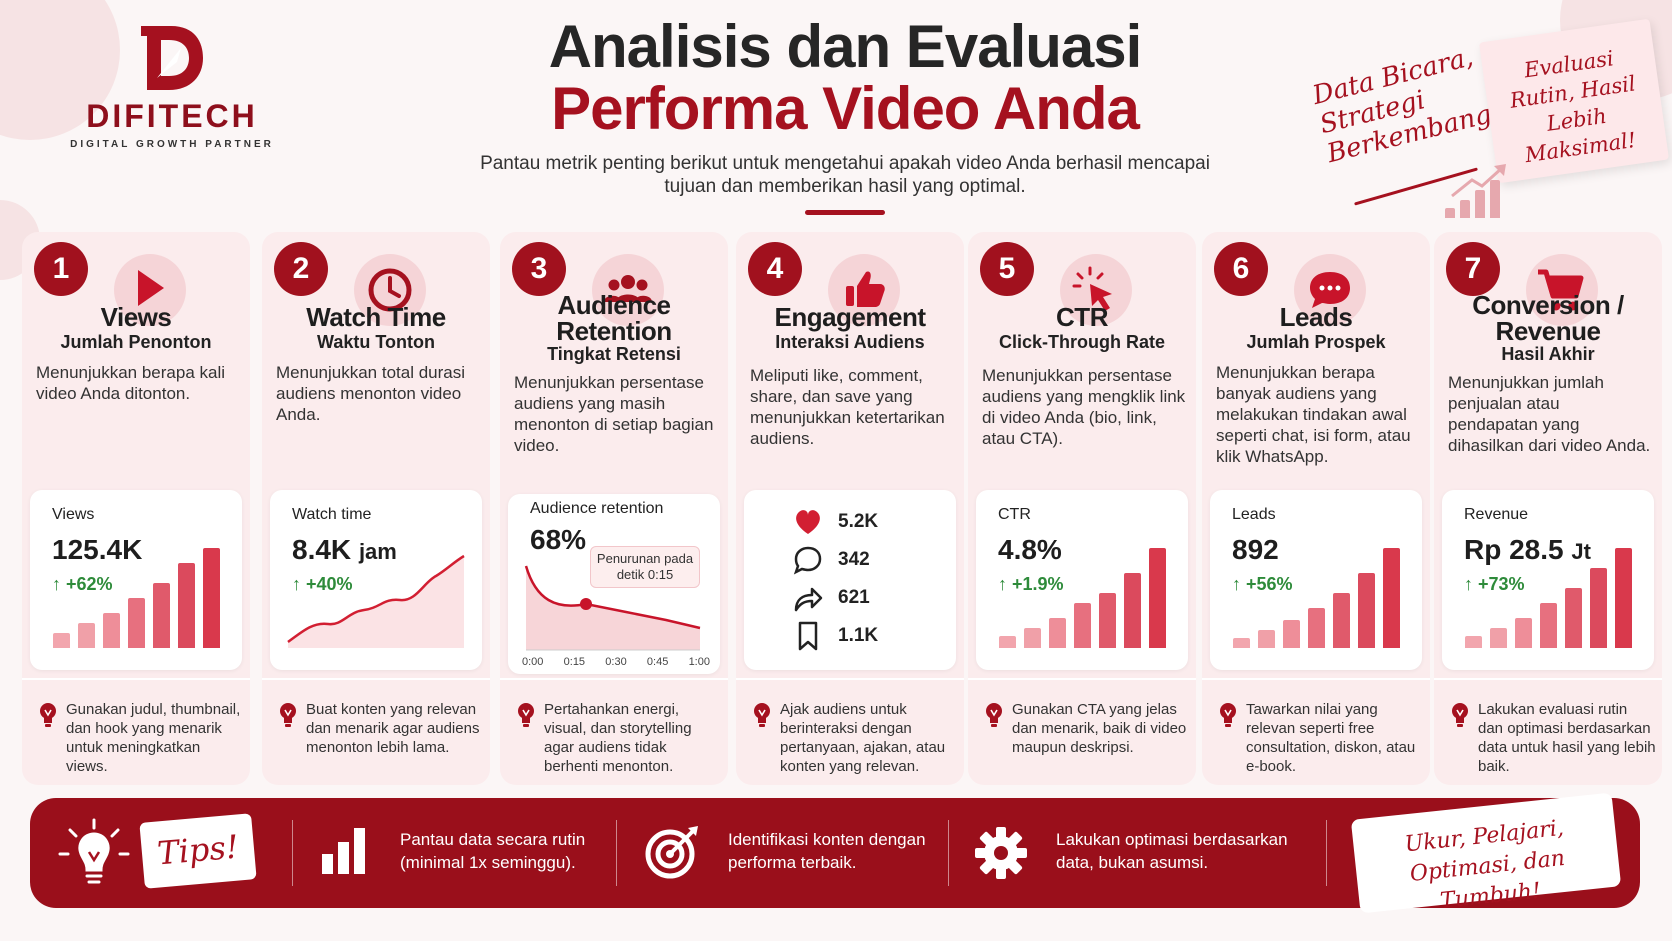  What do you see at coordinates (1316, 580) in the screenshot?
I see `metric-panel: Leads 892 ↑ +56%` at bounding box center [1316, 580].